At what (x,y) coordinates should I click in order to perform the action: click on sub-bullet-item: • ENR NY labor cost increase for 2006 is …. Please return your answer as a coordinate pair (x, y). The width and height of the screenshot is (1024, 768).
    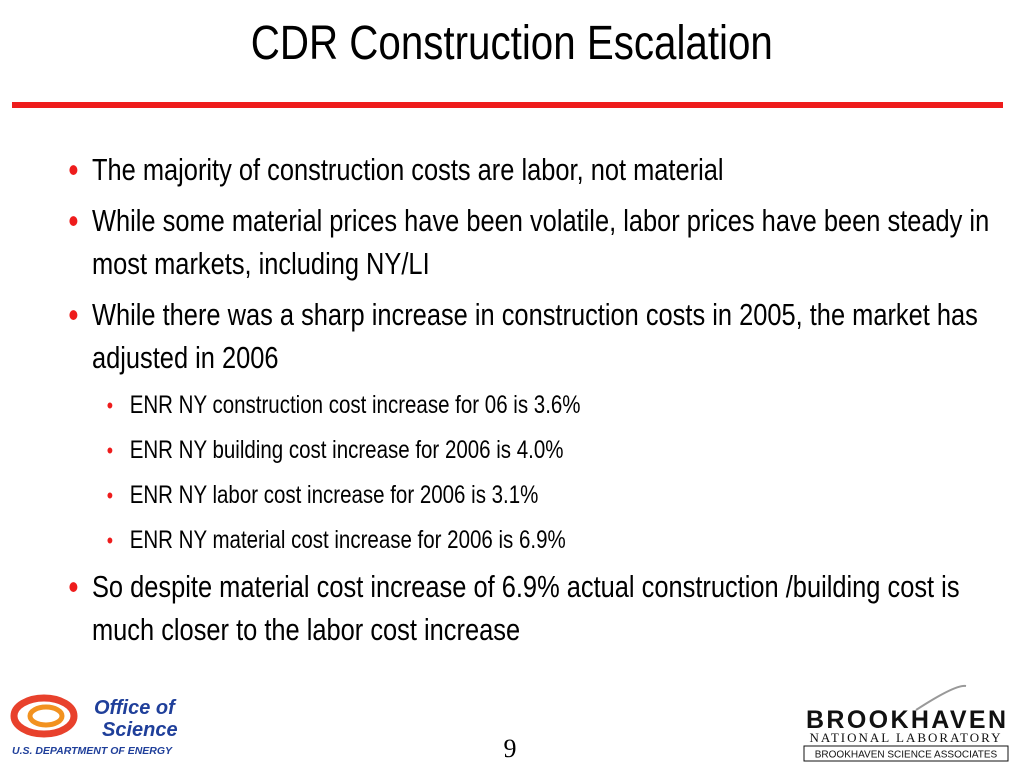
    Looking at the image, I should click on (547, 495).